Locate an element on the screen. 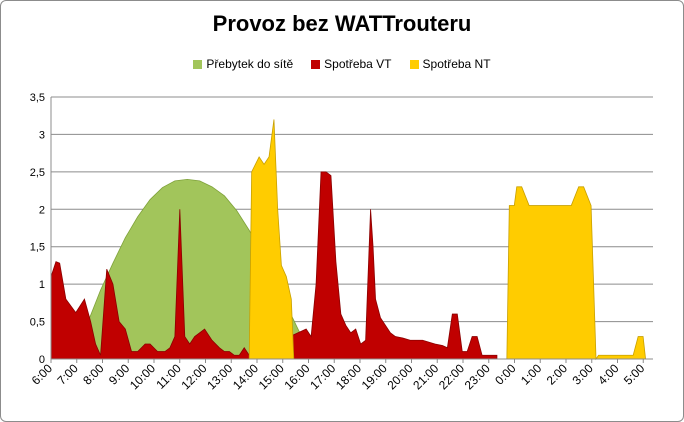 The image size is (684, 422). x-tick-label: 10:00 is located at coordinates (142, 376).